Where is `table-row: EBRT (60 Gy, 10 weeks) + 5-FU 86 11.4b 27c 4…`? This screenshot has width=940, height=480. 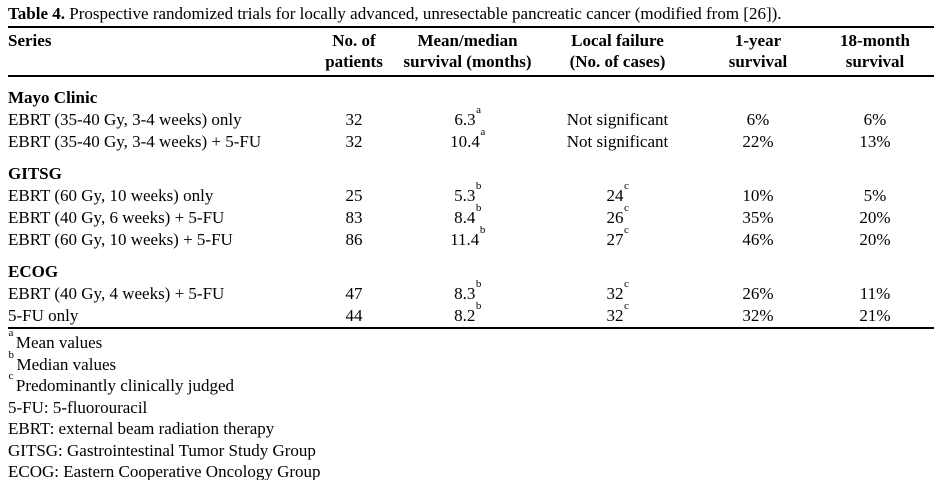 table-row: EBRT (60 Gy, 10 weeks) + 5-FU 86 11.4b 27c 4… is located at coordinates (471, 237).